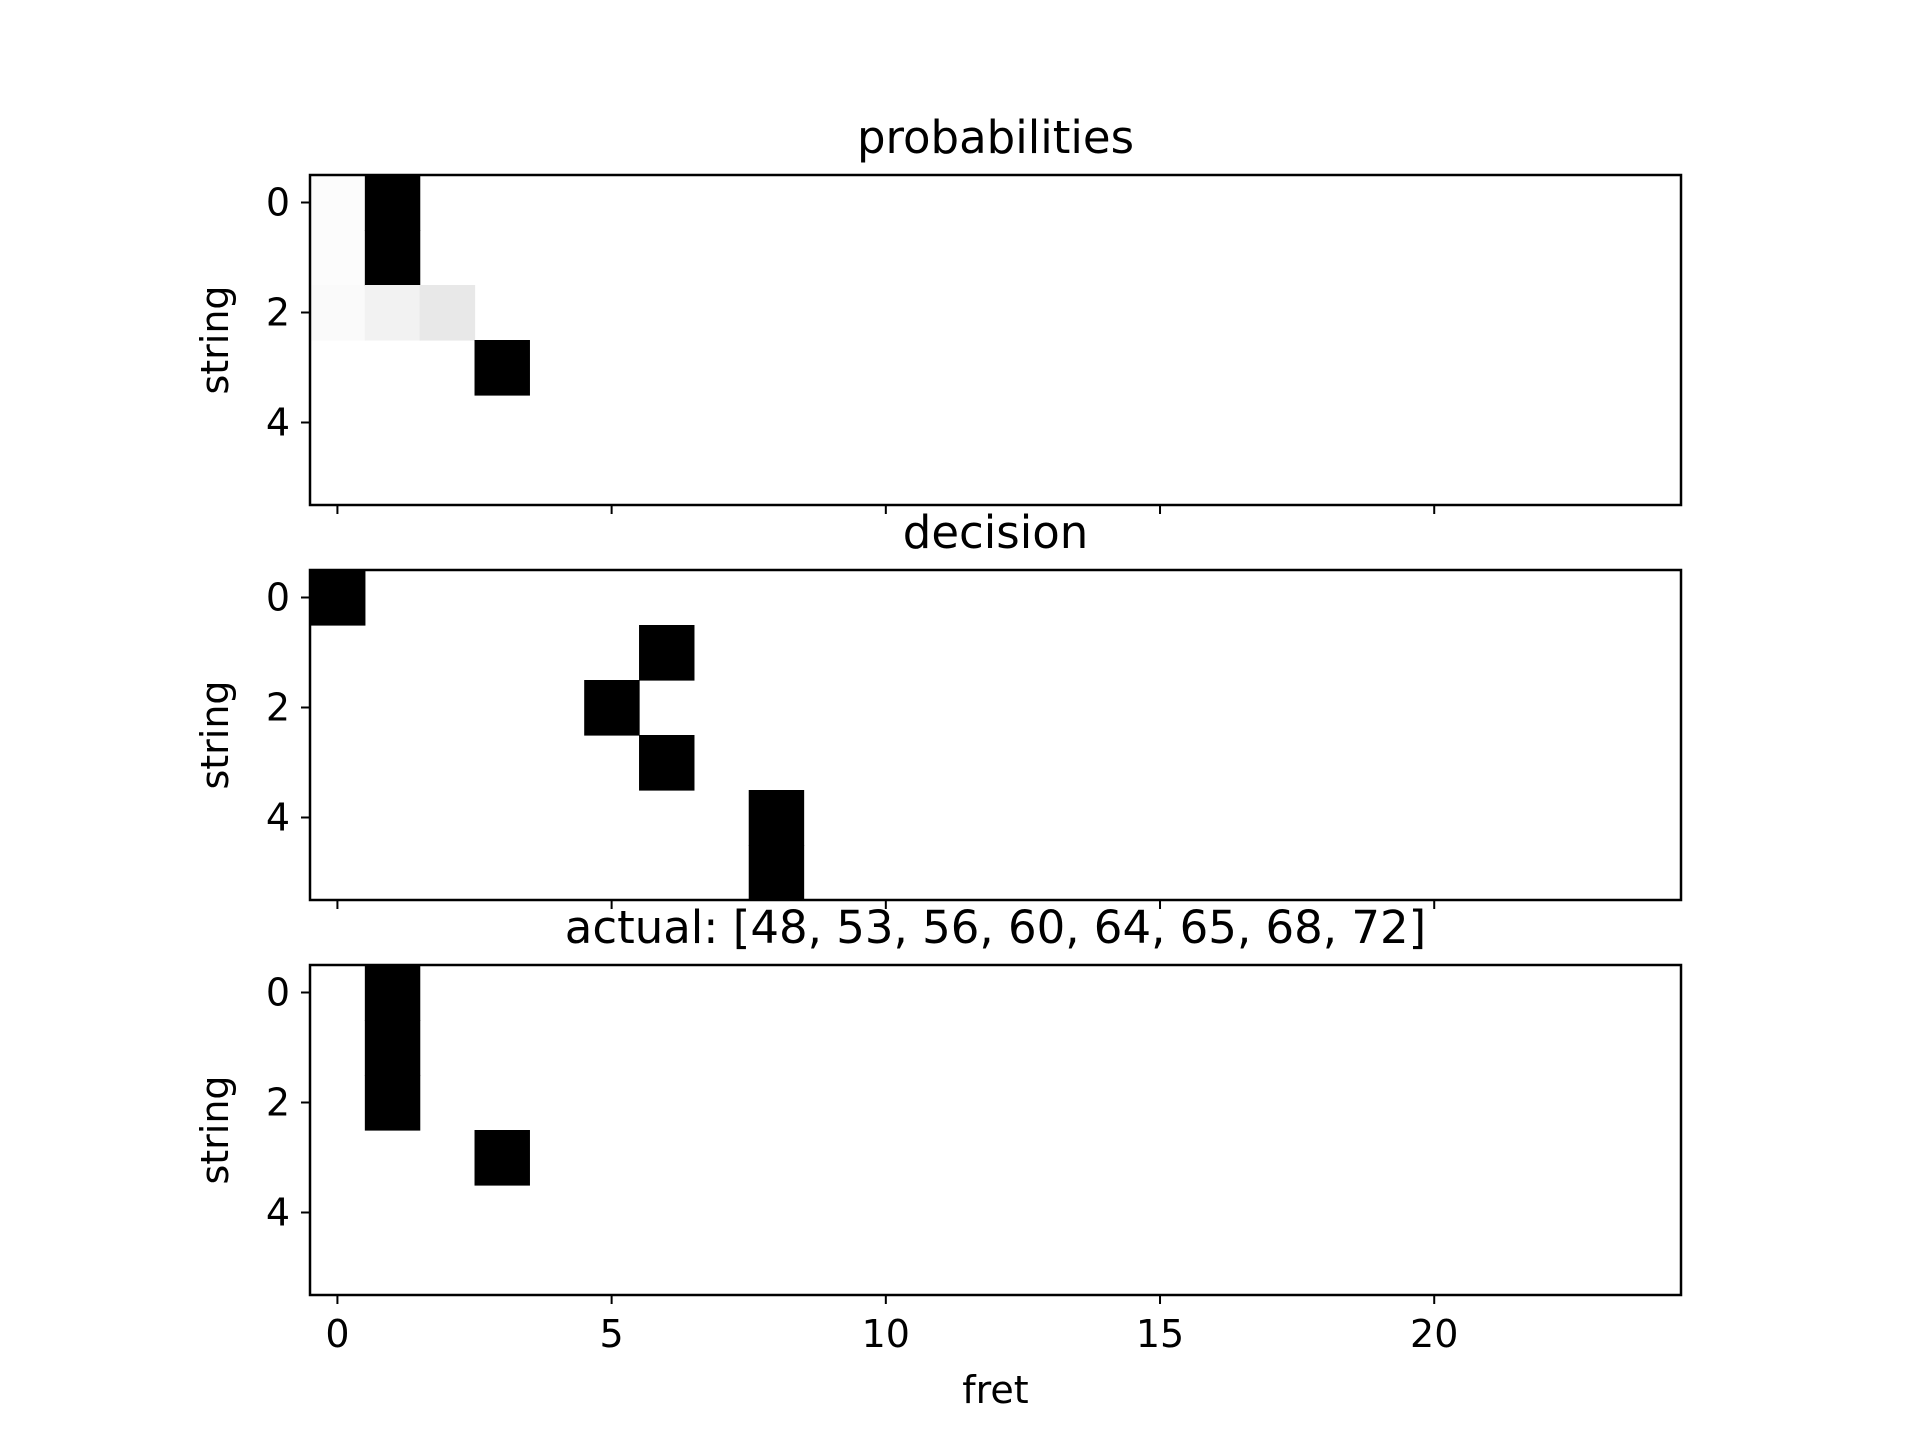 The width and height of the screenshot is (1920, 1440). What do you see at coordinates (337, 1334) in the screenshot?
I see `x-tick-label: 0` at bounding box center [337, 1334].